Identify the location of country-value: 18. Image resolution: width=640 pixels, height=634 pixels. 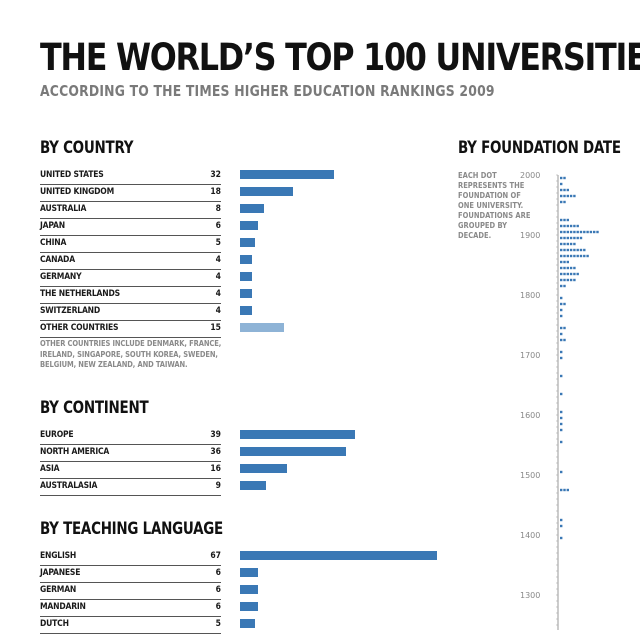
(215, 192).